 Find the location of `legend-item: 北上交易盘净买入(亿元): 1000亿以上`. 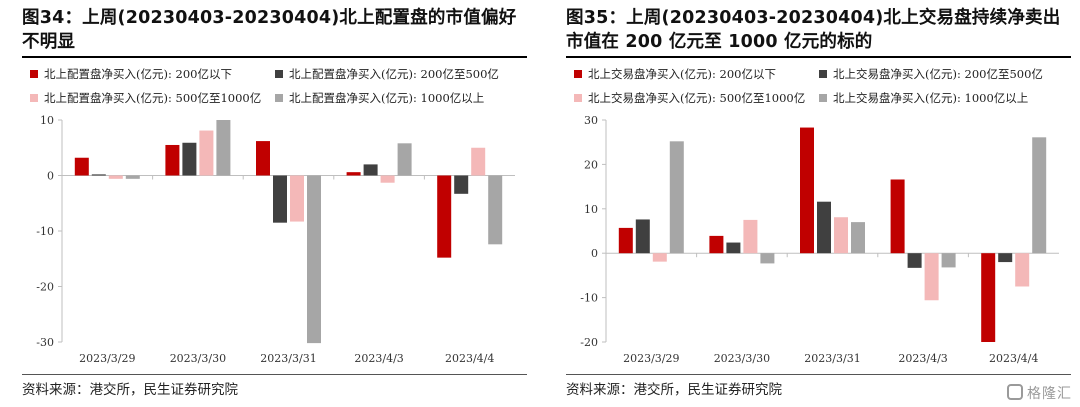

legend-item: 北上交易盘净买入(亿元): 1000亿以上 is located at coordinates (923, 98).